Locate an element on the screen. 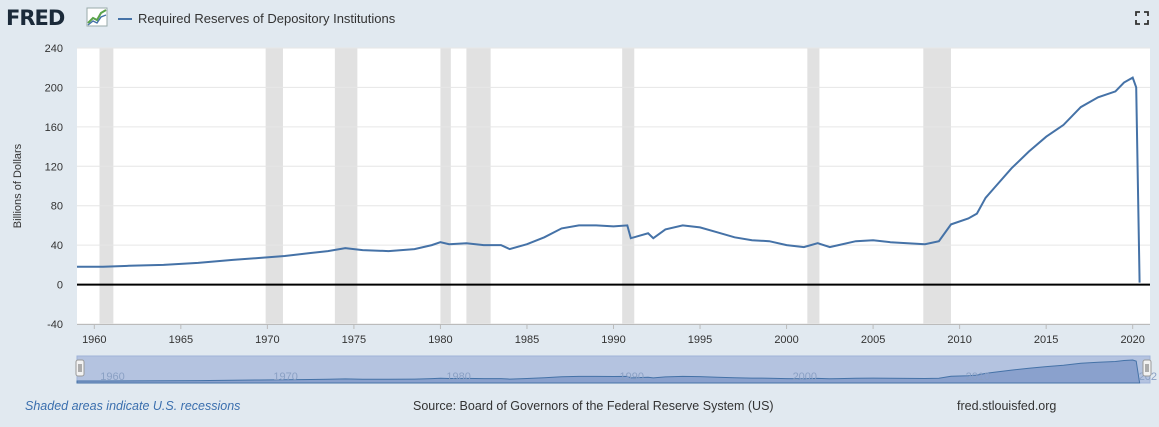  x-tick-label: 1990 is located at coordinates (613, 340).